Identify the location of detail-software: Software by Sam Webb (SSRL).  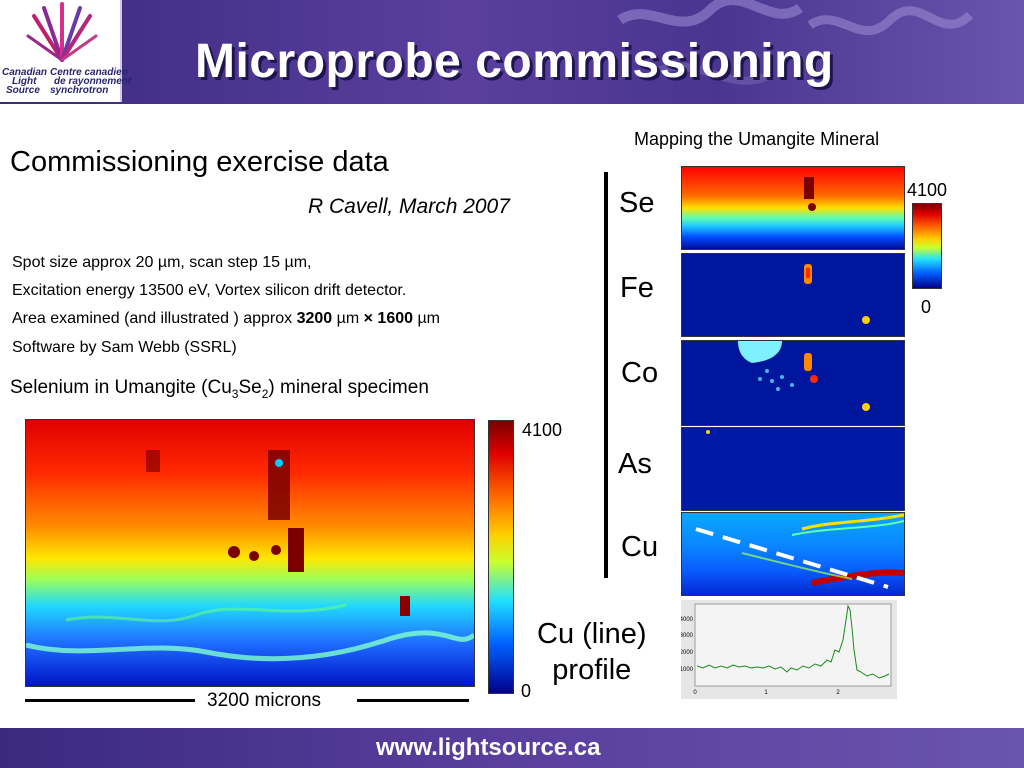
(124, 347).